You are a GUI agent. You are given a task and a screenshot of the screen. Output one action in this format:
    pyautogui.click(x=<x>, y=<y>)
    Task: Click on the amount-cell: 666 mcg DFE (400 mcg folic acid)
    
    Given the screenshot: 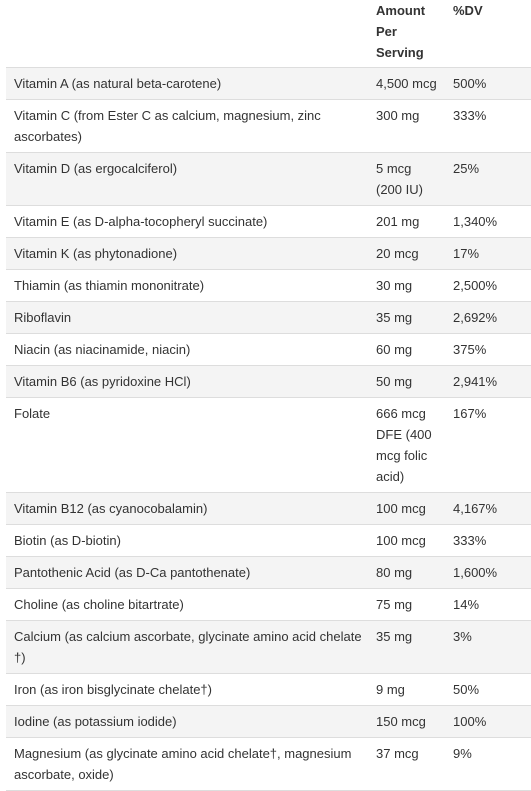 What is the action you would take?
    pyautogui.click(x=408, y=445)
    